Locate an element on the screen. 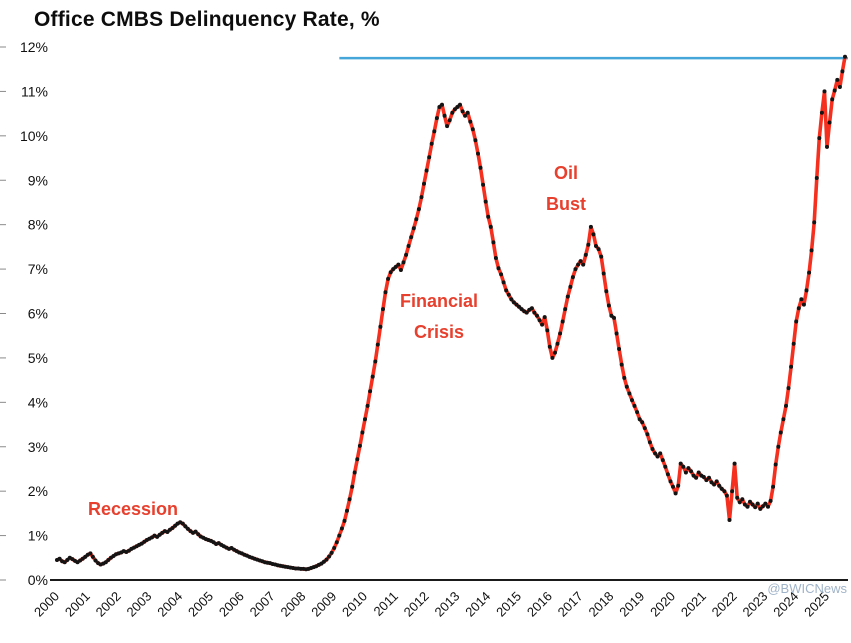 This screenshot has height=643, width=851. y-tick-label: 10% is located at coordinates (34, 136).